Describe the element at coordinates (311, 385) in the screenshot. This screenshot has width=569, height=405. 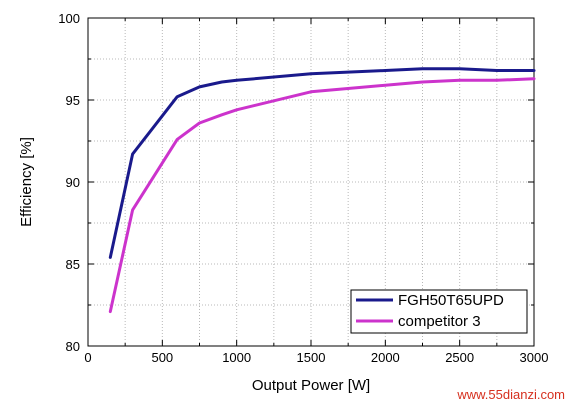
I see `x-axis-title: Output Power [W]` at that location.